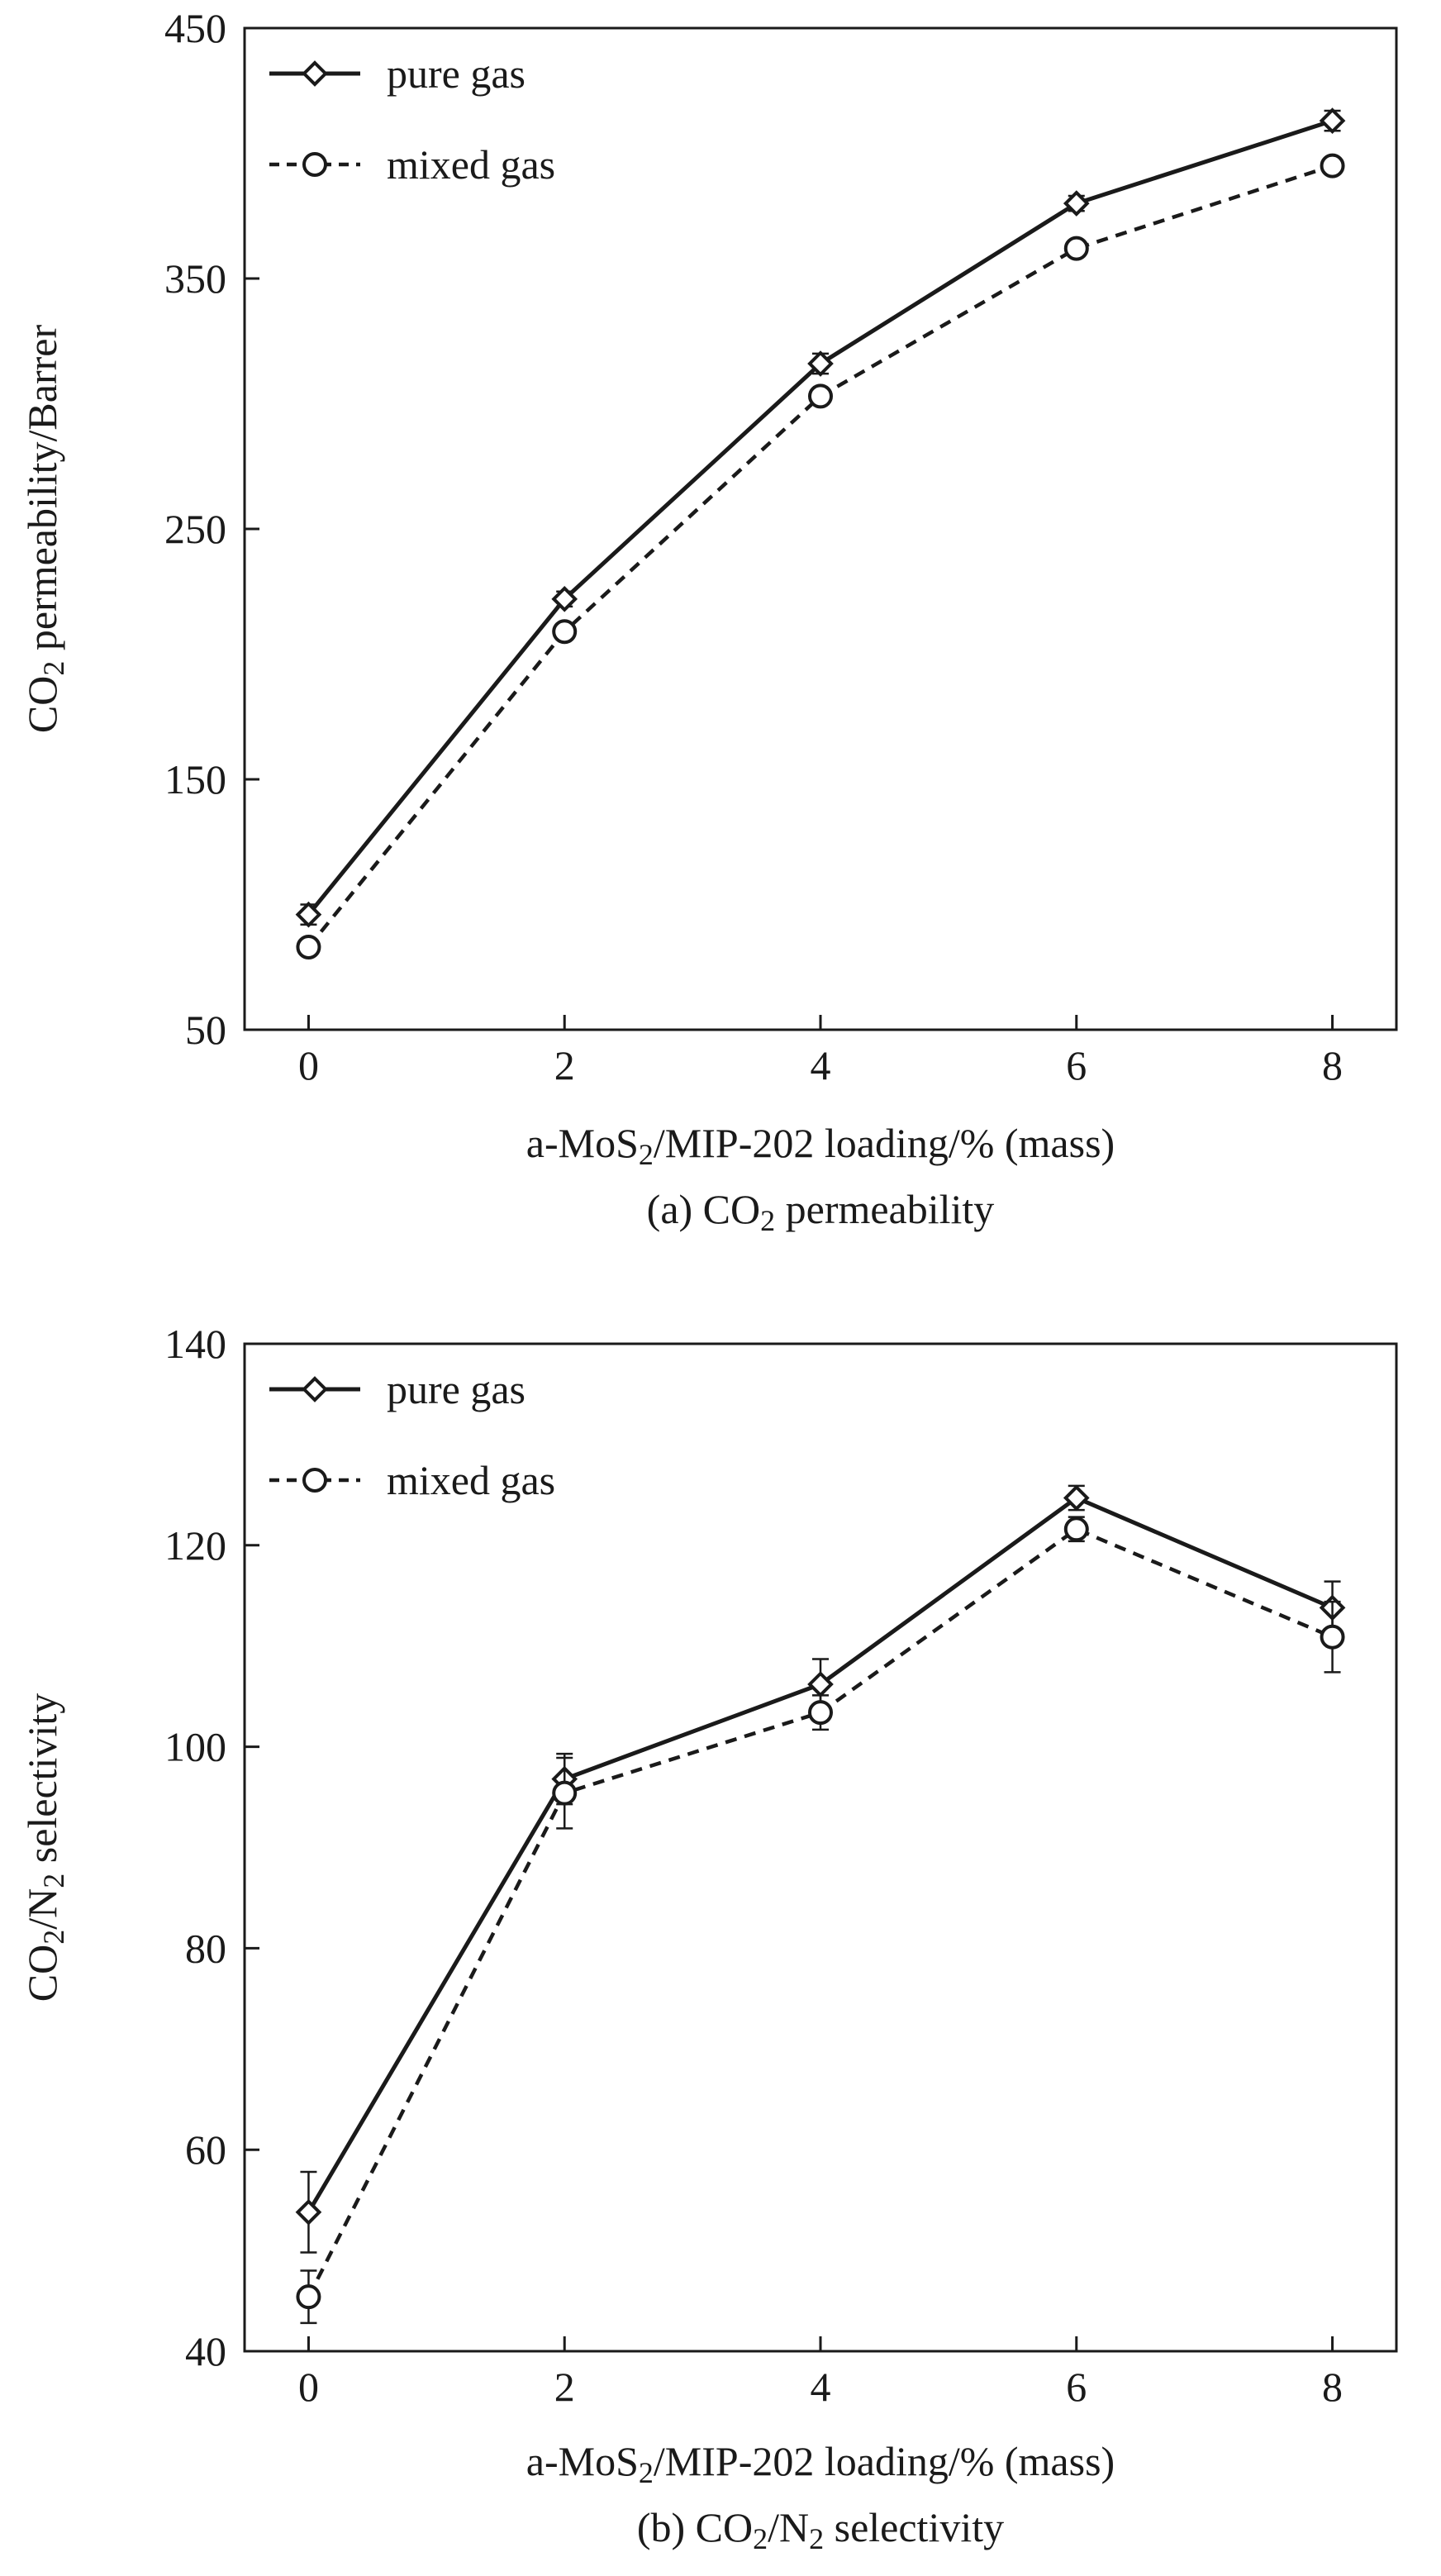  I want to click on panel-caption: (a) CO2 permeability, so click(821, 1212).